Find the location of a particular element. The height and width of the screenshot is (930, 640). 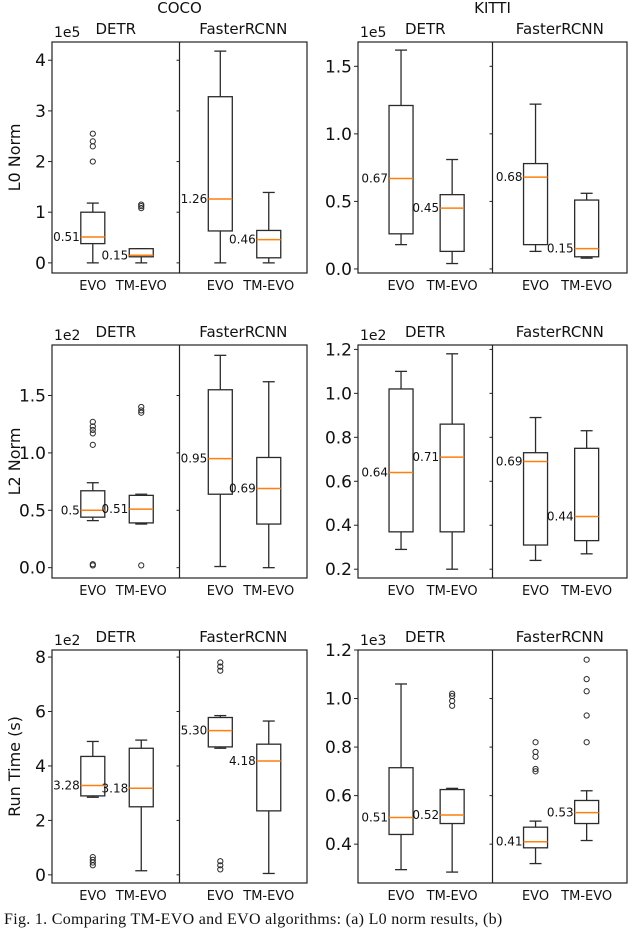

median-value-label: 0.95 is located at coordinates (194, 459).